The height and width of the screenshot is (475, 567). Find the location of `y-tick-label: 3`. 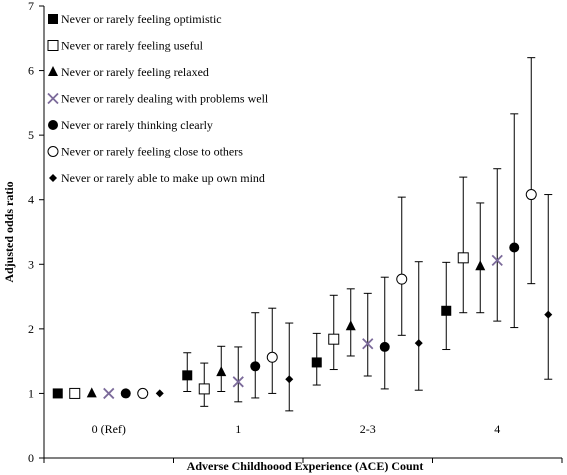

y-tick-label: 3 is located at coordinates (31, 264).